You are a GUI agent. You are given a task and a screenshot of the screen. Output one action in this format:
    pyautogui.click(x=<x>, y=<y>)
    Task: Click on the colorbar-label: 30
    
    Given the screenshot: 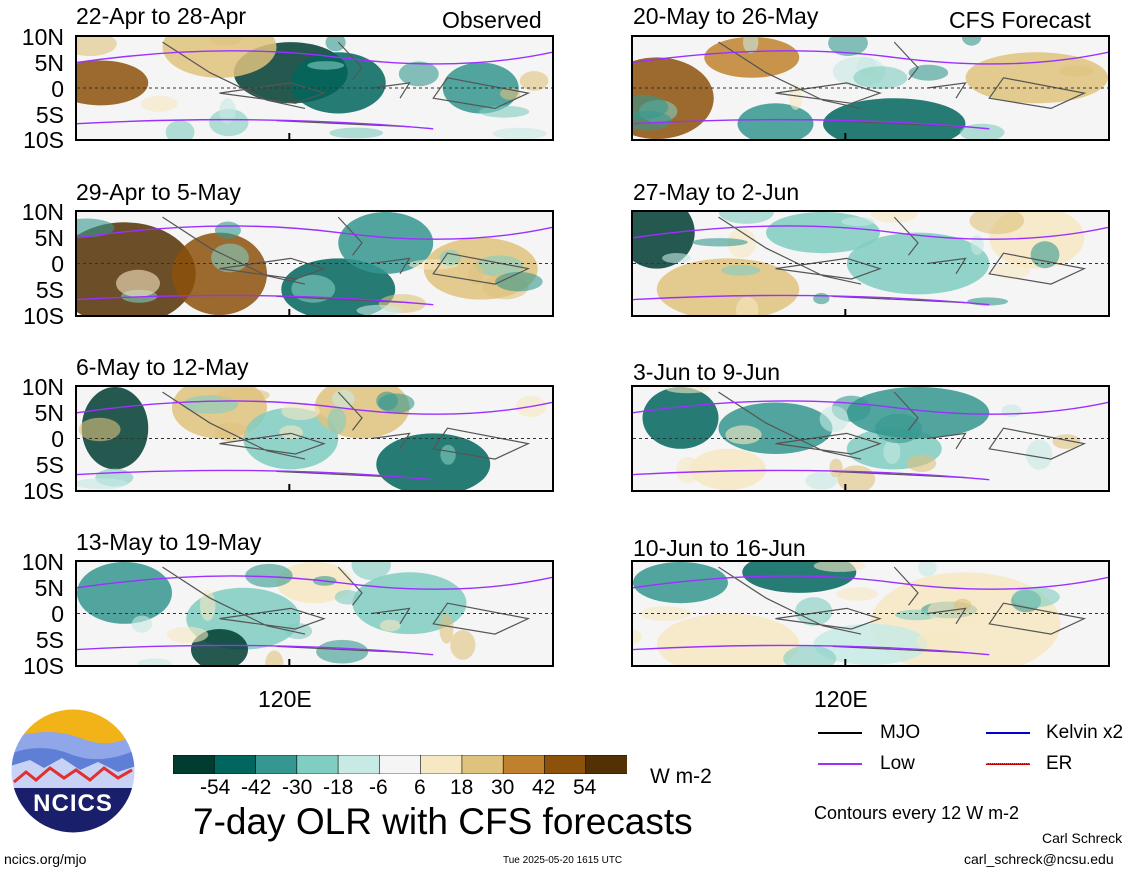 What is the action you would take?
    pyautogui.click(x=503, y=787)
    